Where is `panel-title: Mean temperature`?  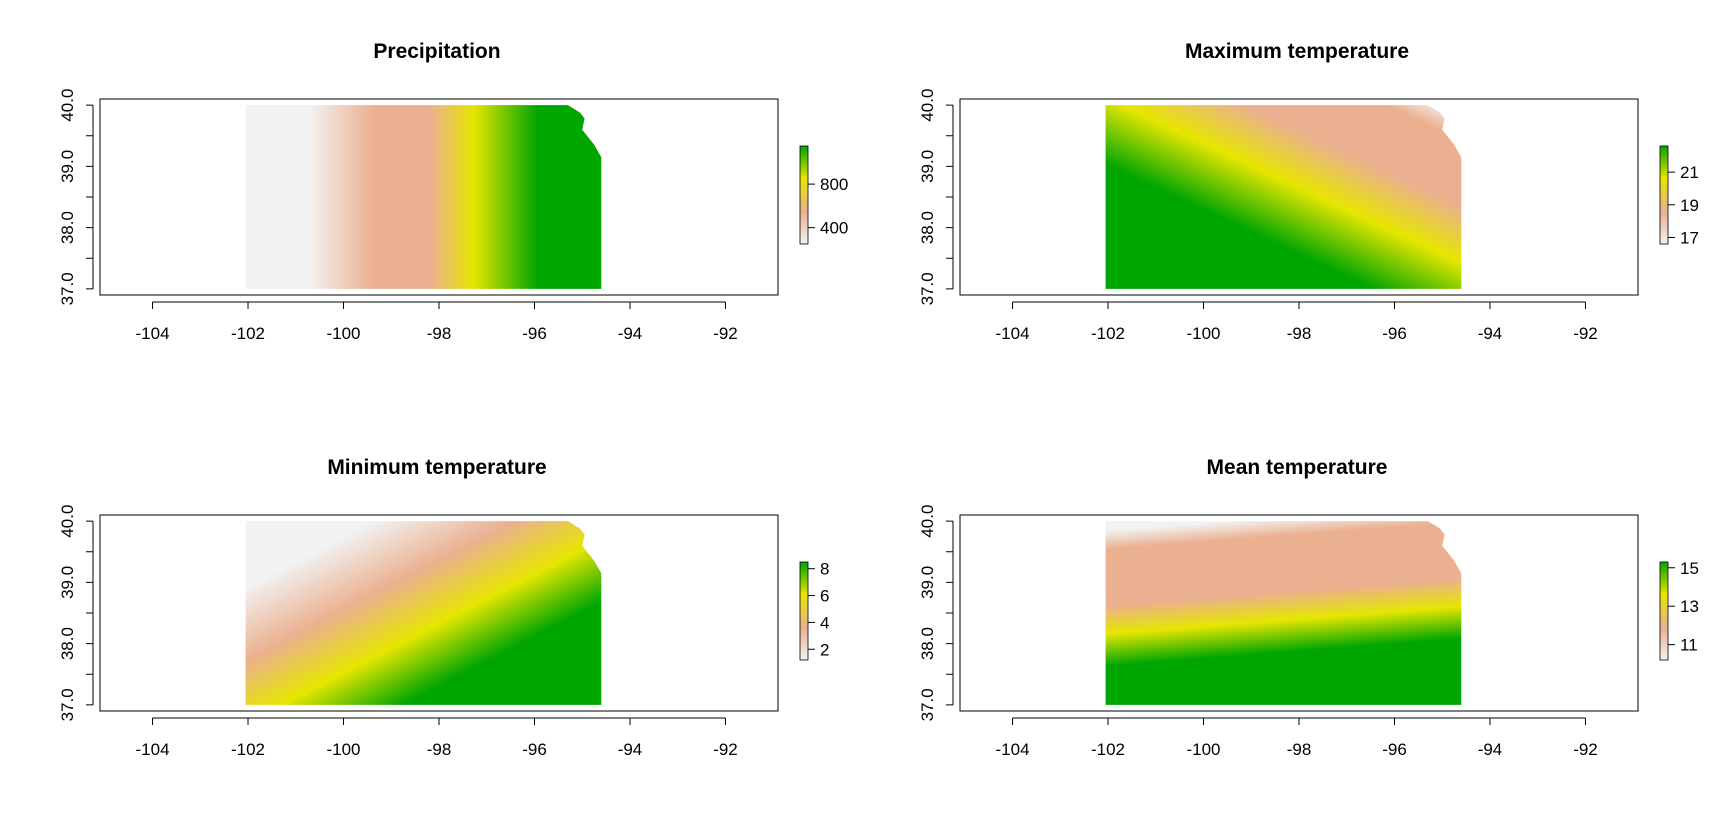
panel-title: Mean temperature is located at coordinates (1297, 467).